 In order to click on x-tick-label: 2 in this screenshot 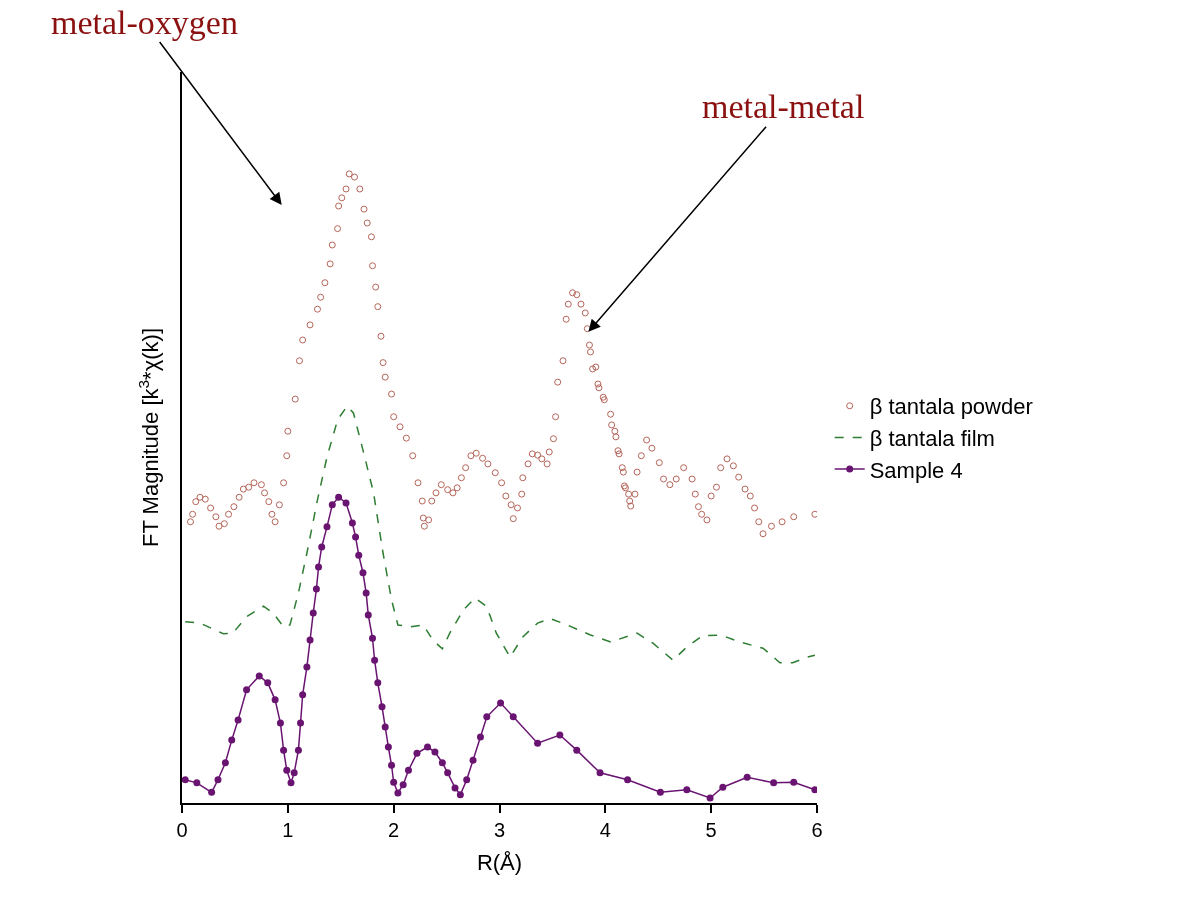, I will do `click(394, 830)`.